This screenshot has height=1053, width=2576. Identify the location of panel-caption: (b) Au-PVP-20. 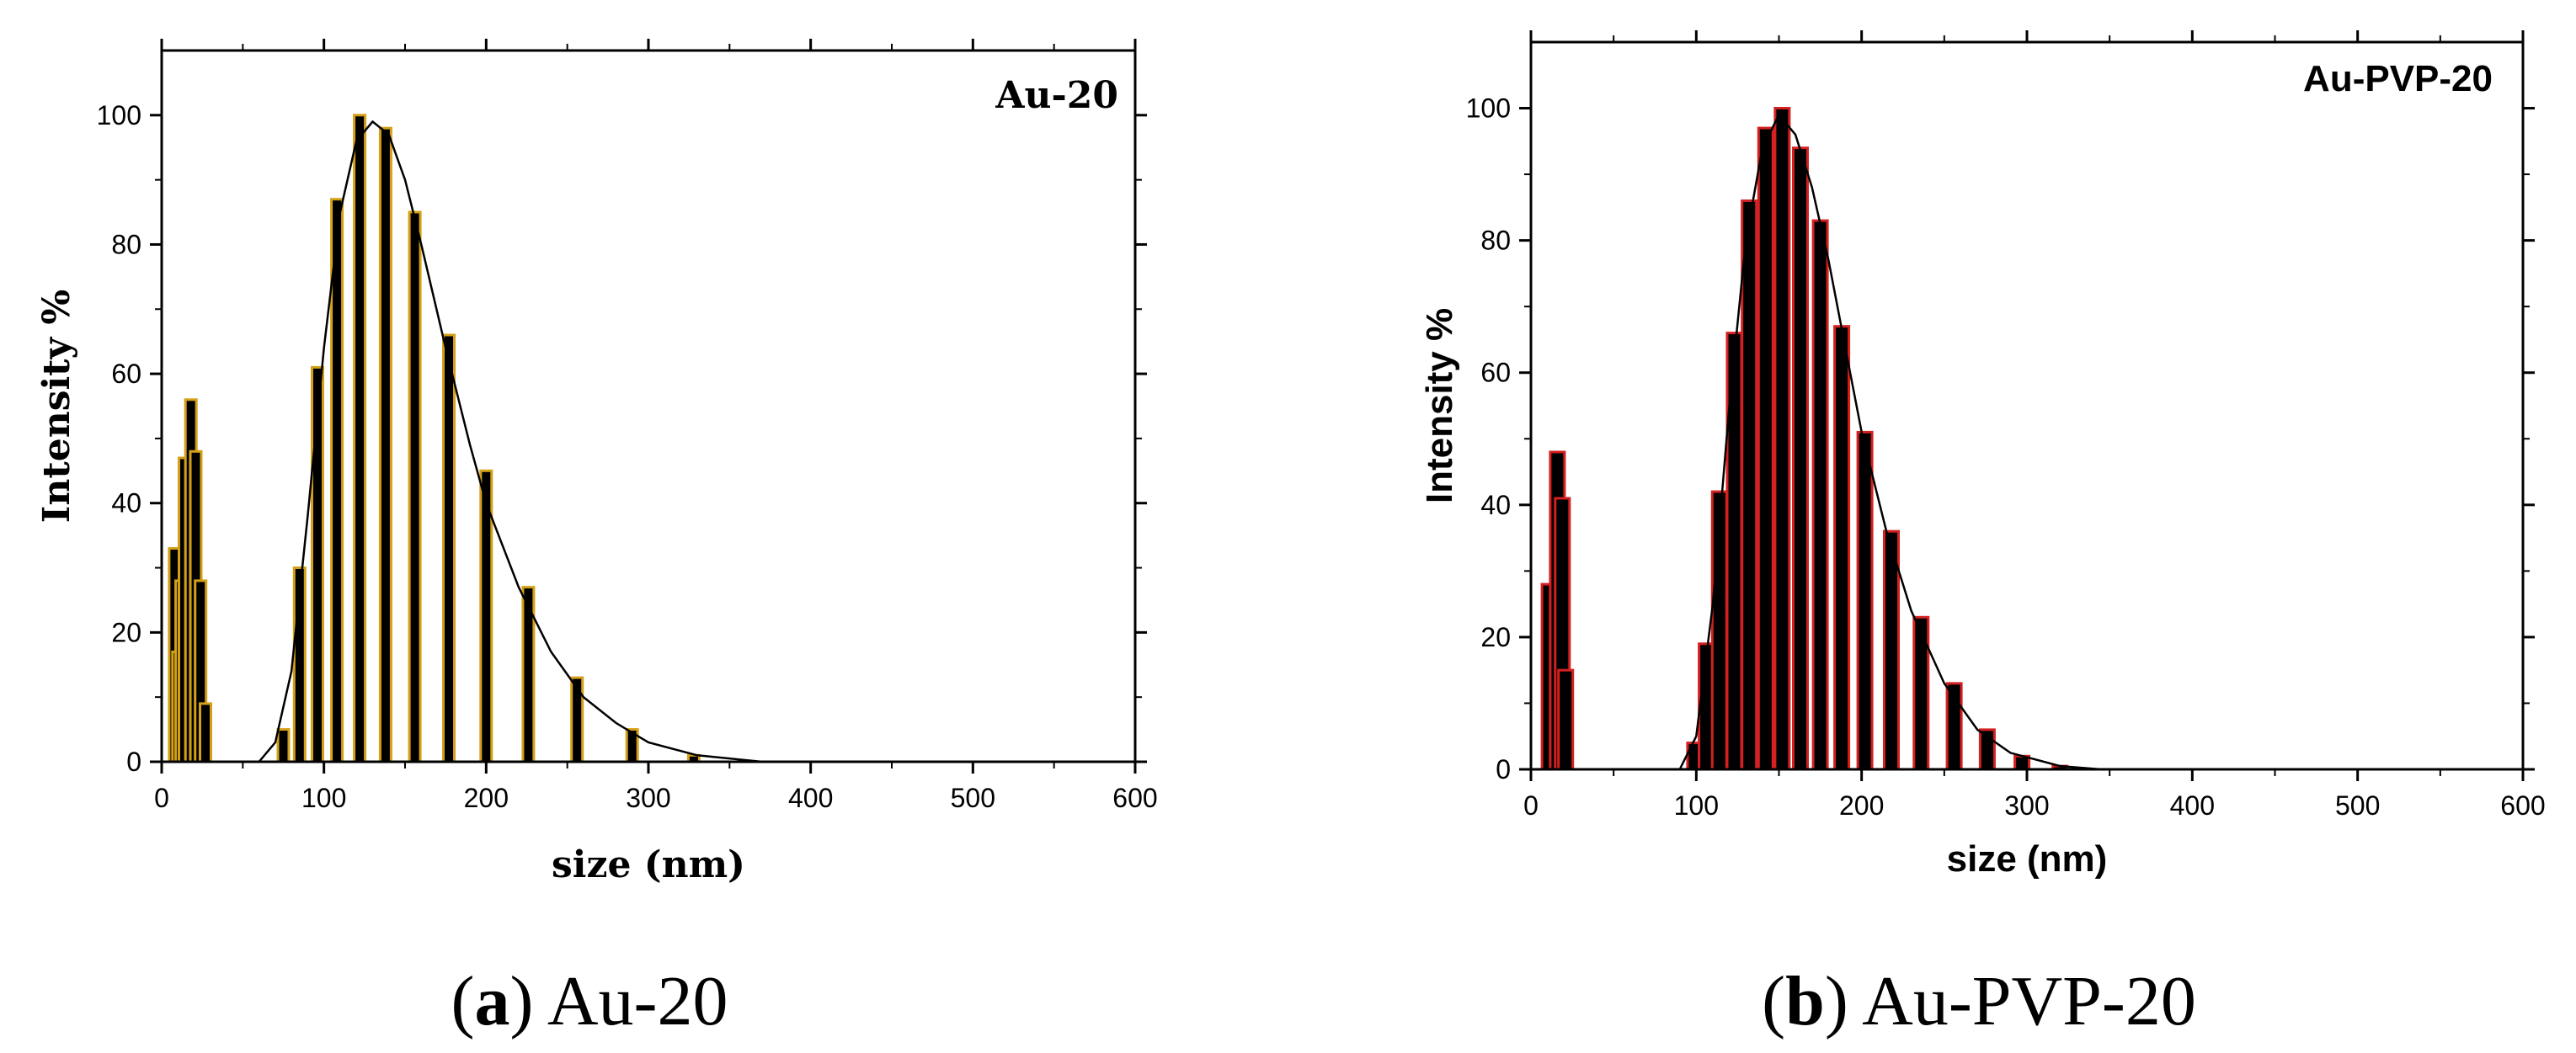
(1979, 1001).